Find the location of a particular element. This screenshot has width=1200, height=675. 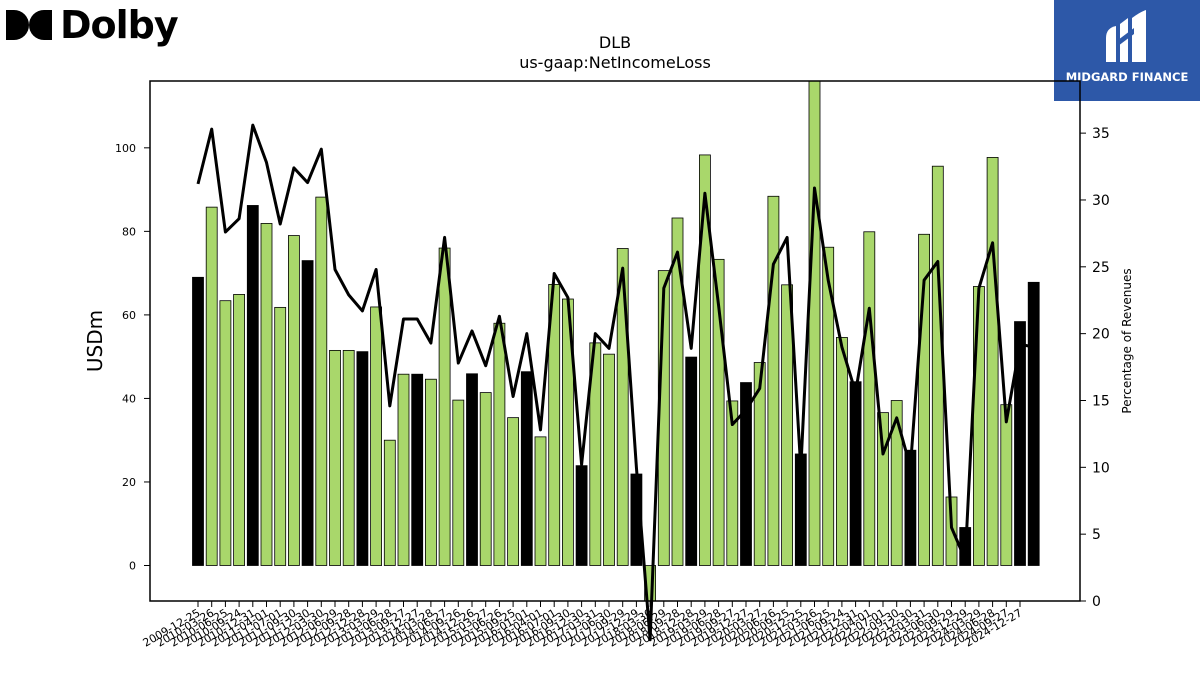

dolby-logo-text: Dolby is located at coordinates (119, 25).